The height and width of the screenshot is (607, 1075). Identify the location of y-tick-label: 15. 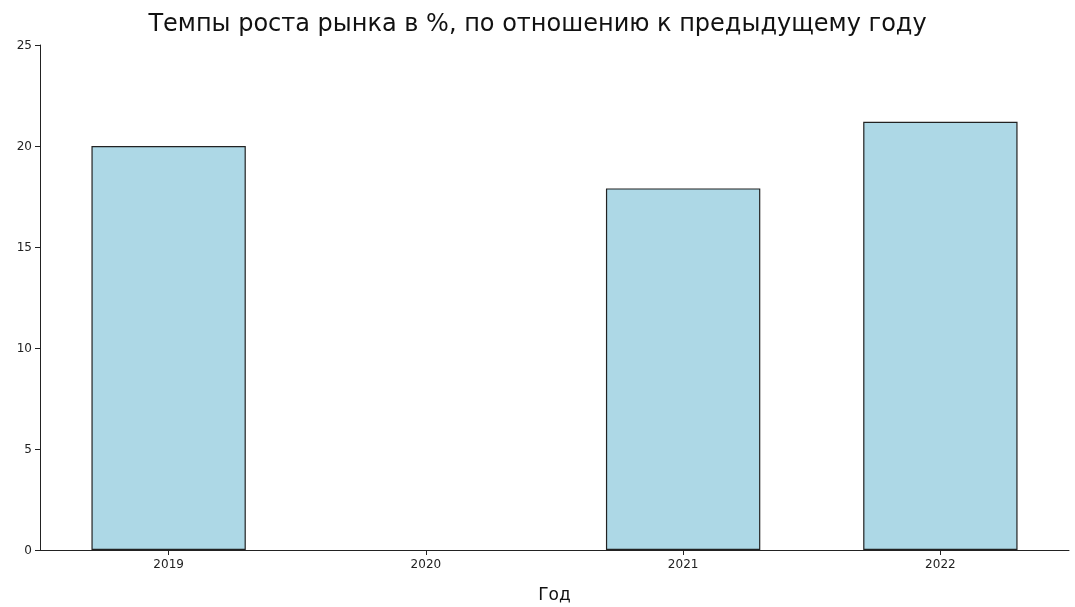
(24, 247).